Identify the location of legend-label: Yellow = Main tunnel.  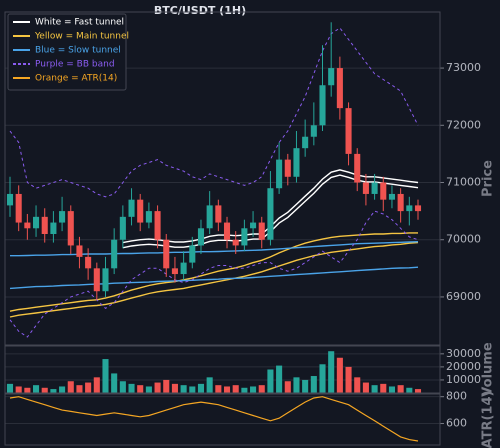
(81, 37).